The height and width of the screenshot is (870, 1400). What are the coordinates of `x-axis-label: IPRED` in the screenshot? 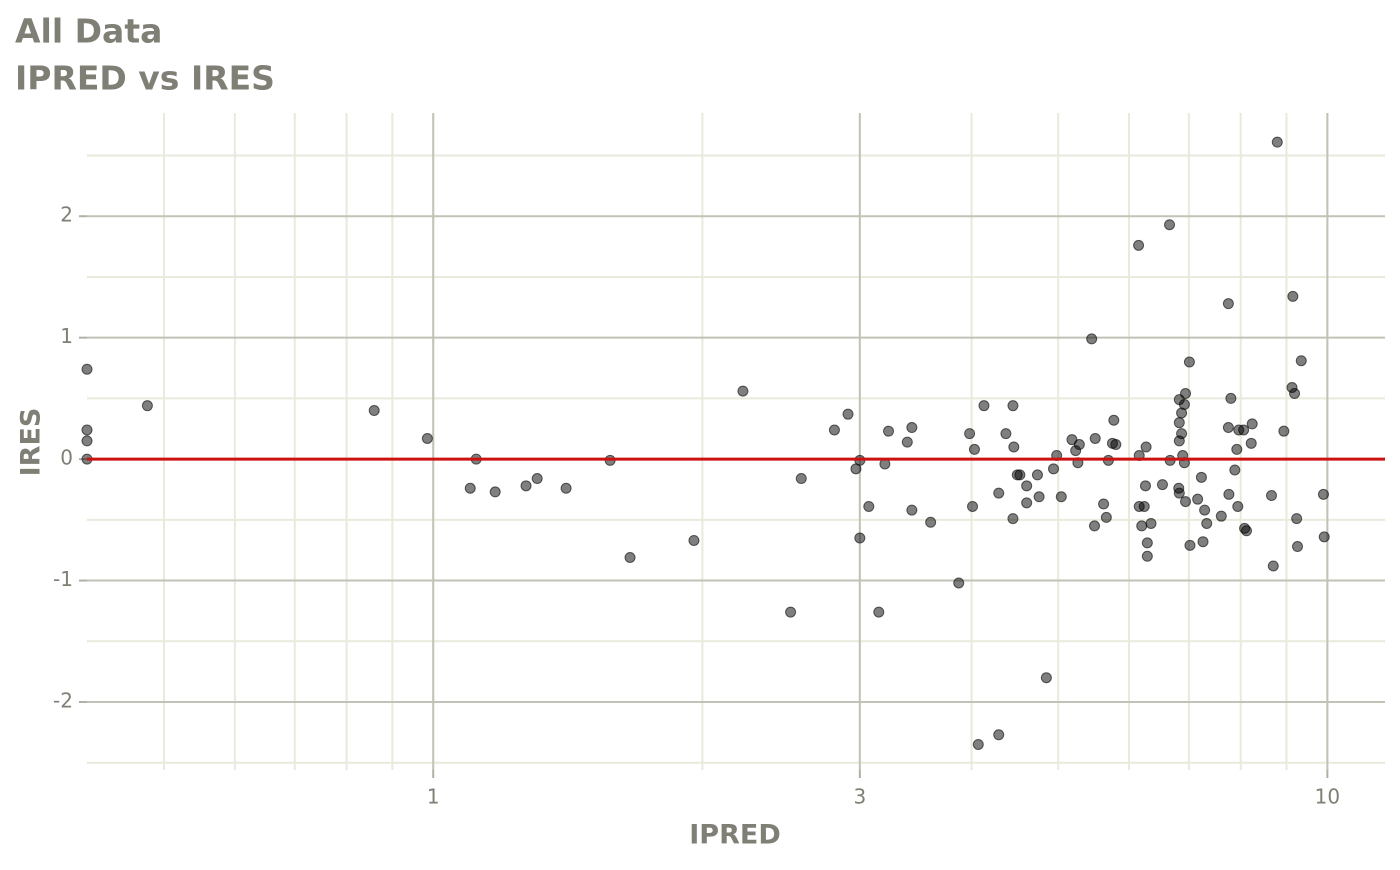 It's located at (734, 835).